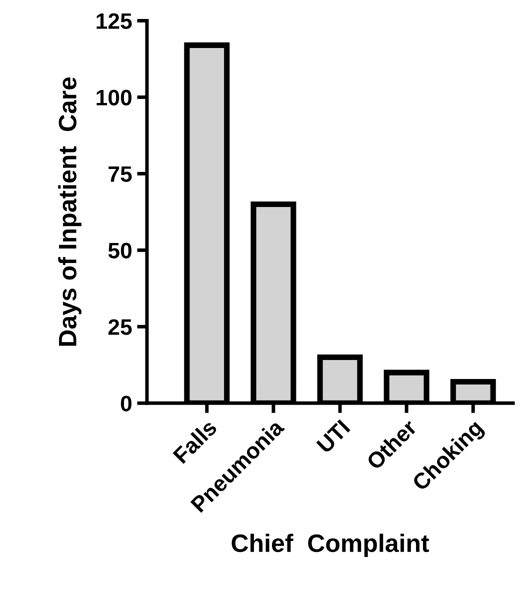 The image size is (523, 609). I want to click on y-tick-label: 0, so click(126, 404).